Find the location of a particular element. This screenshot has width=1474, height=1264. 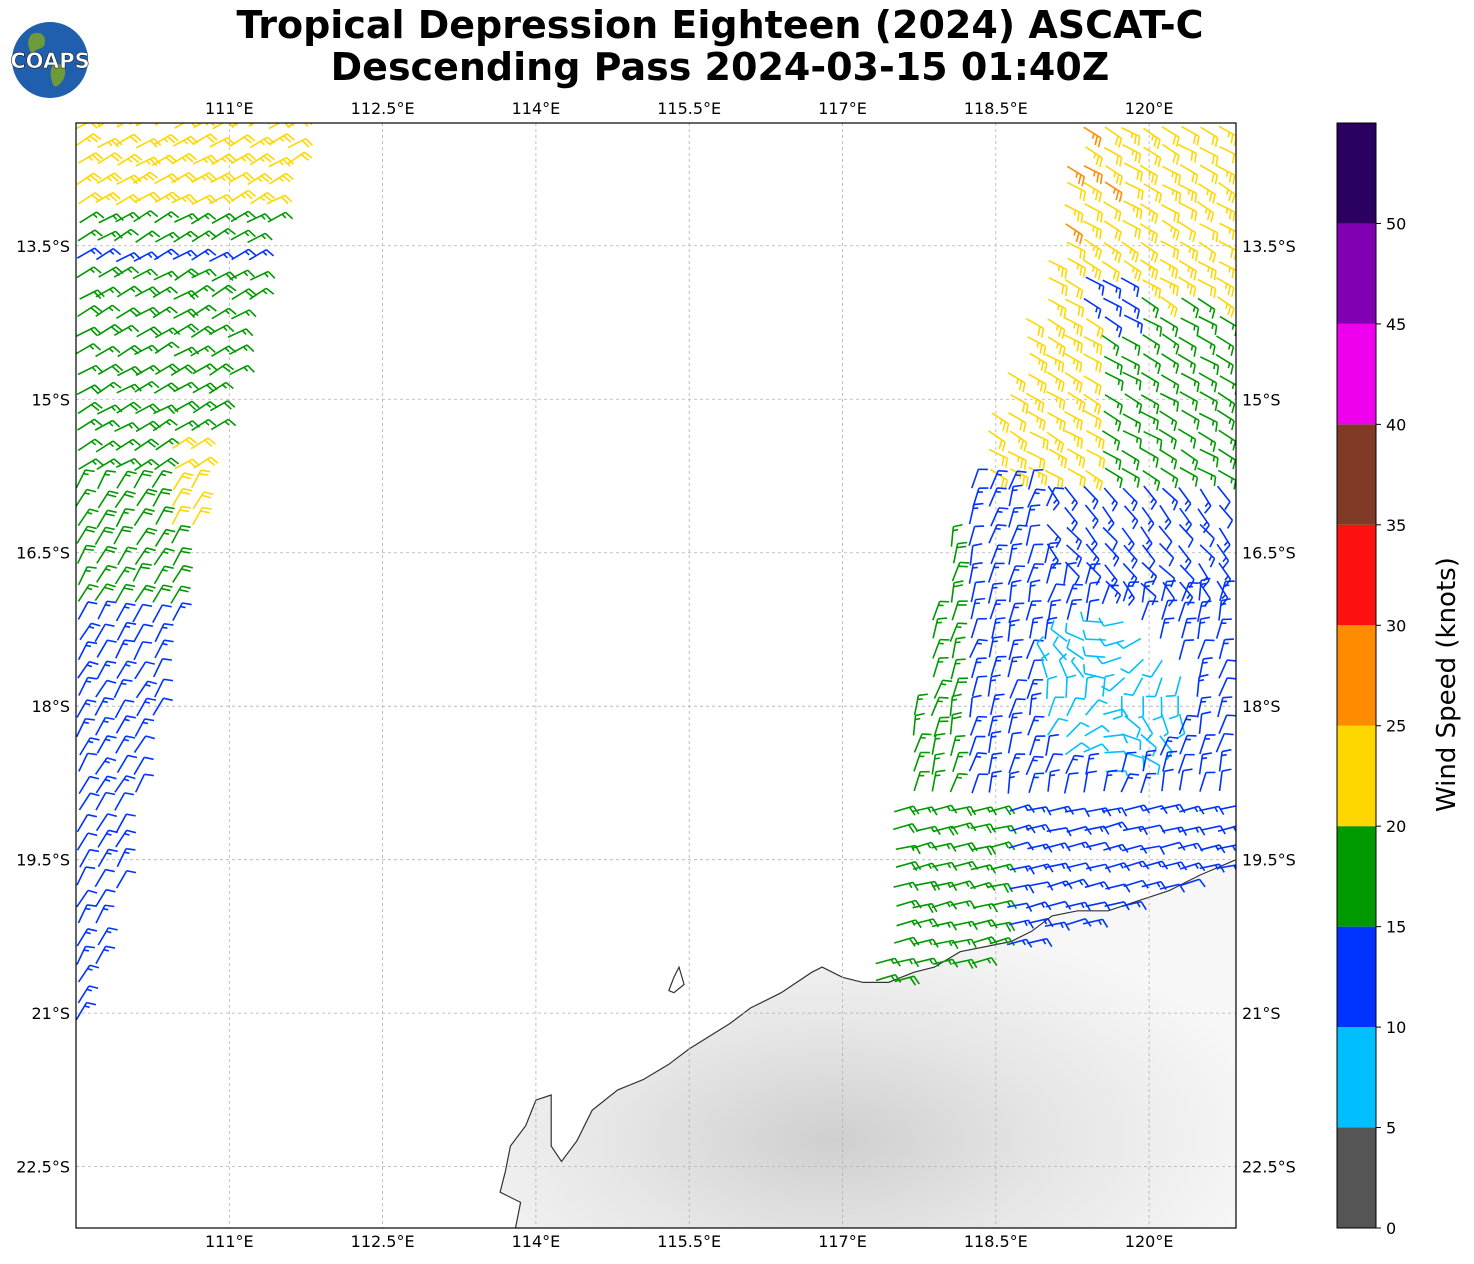

colorbar-tick-label: 50 is located at coordinates (1396, 223).